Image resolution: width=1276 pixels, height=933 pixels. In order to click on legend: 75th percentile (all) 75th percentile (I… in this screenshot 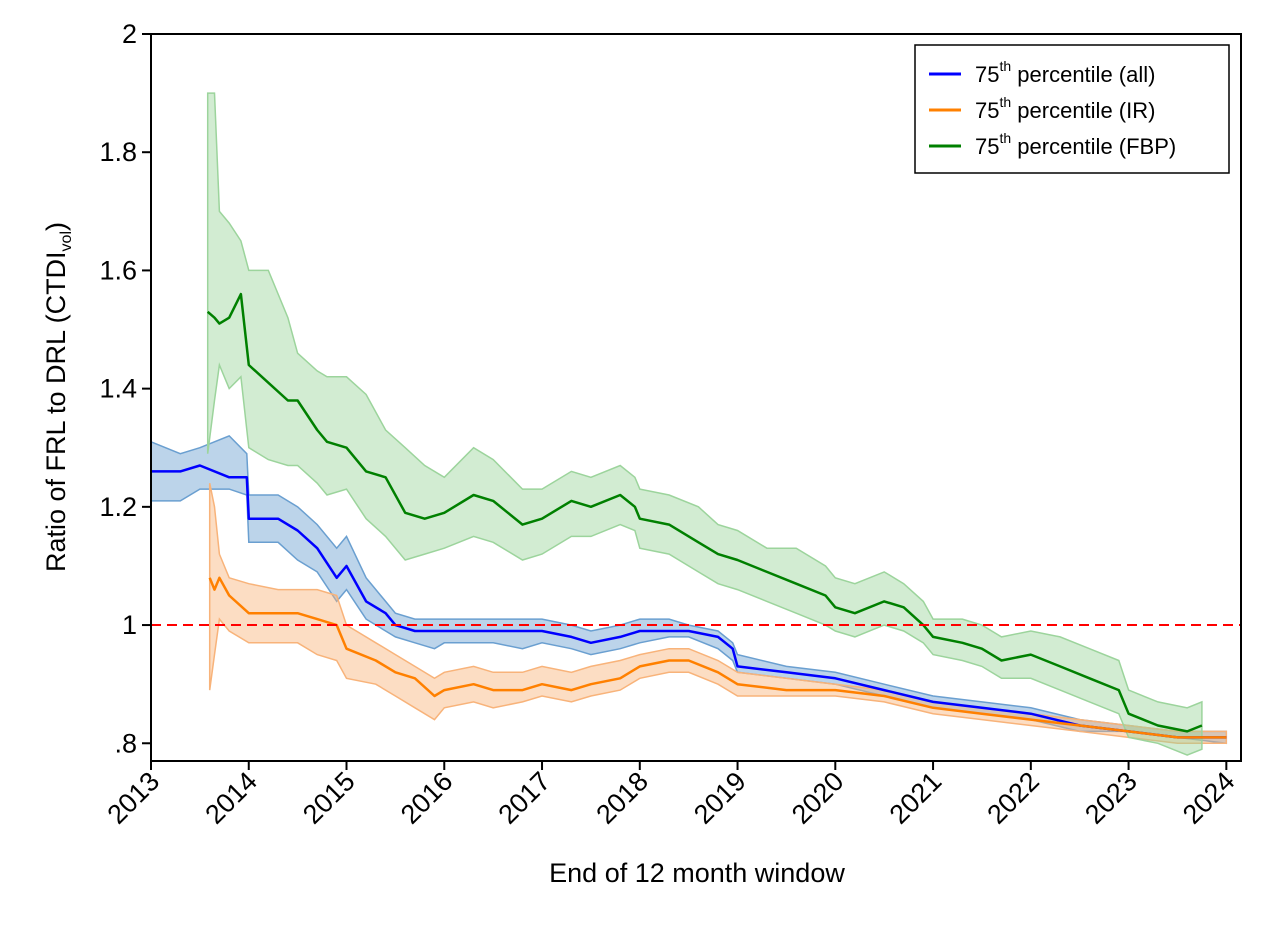, I will do `click(1072, 109)`.